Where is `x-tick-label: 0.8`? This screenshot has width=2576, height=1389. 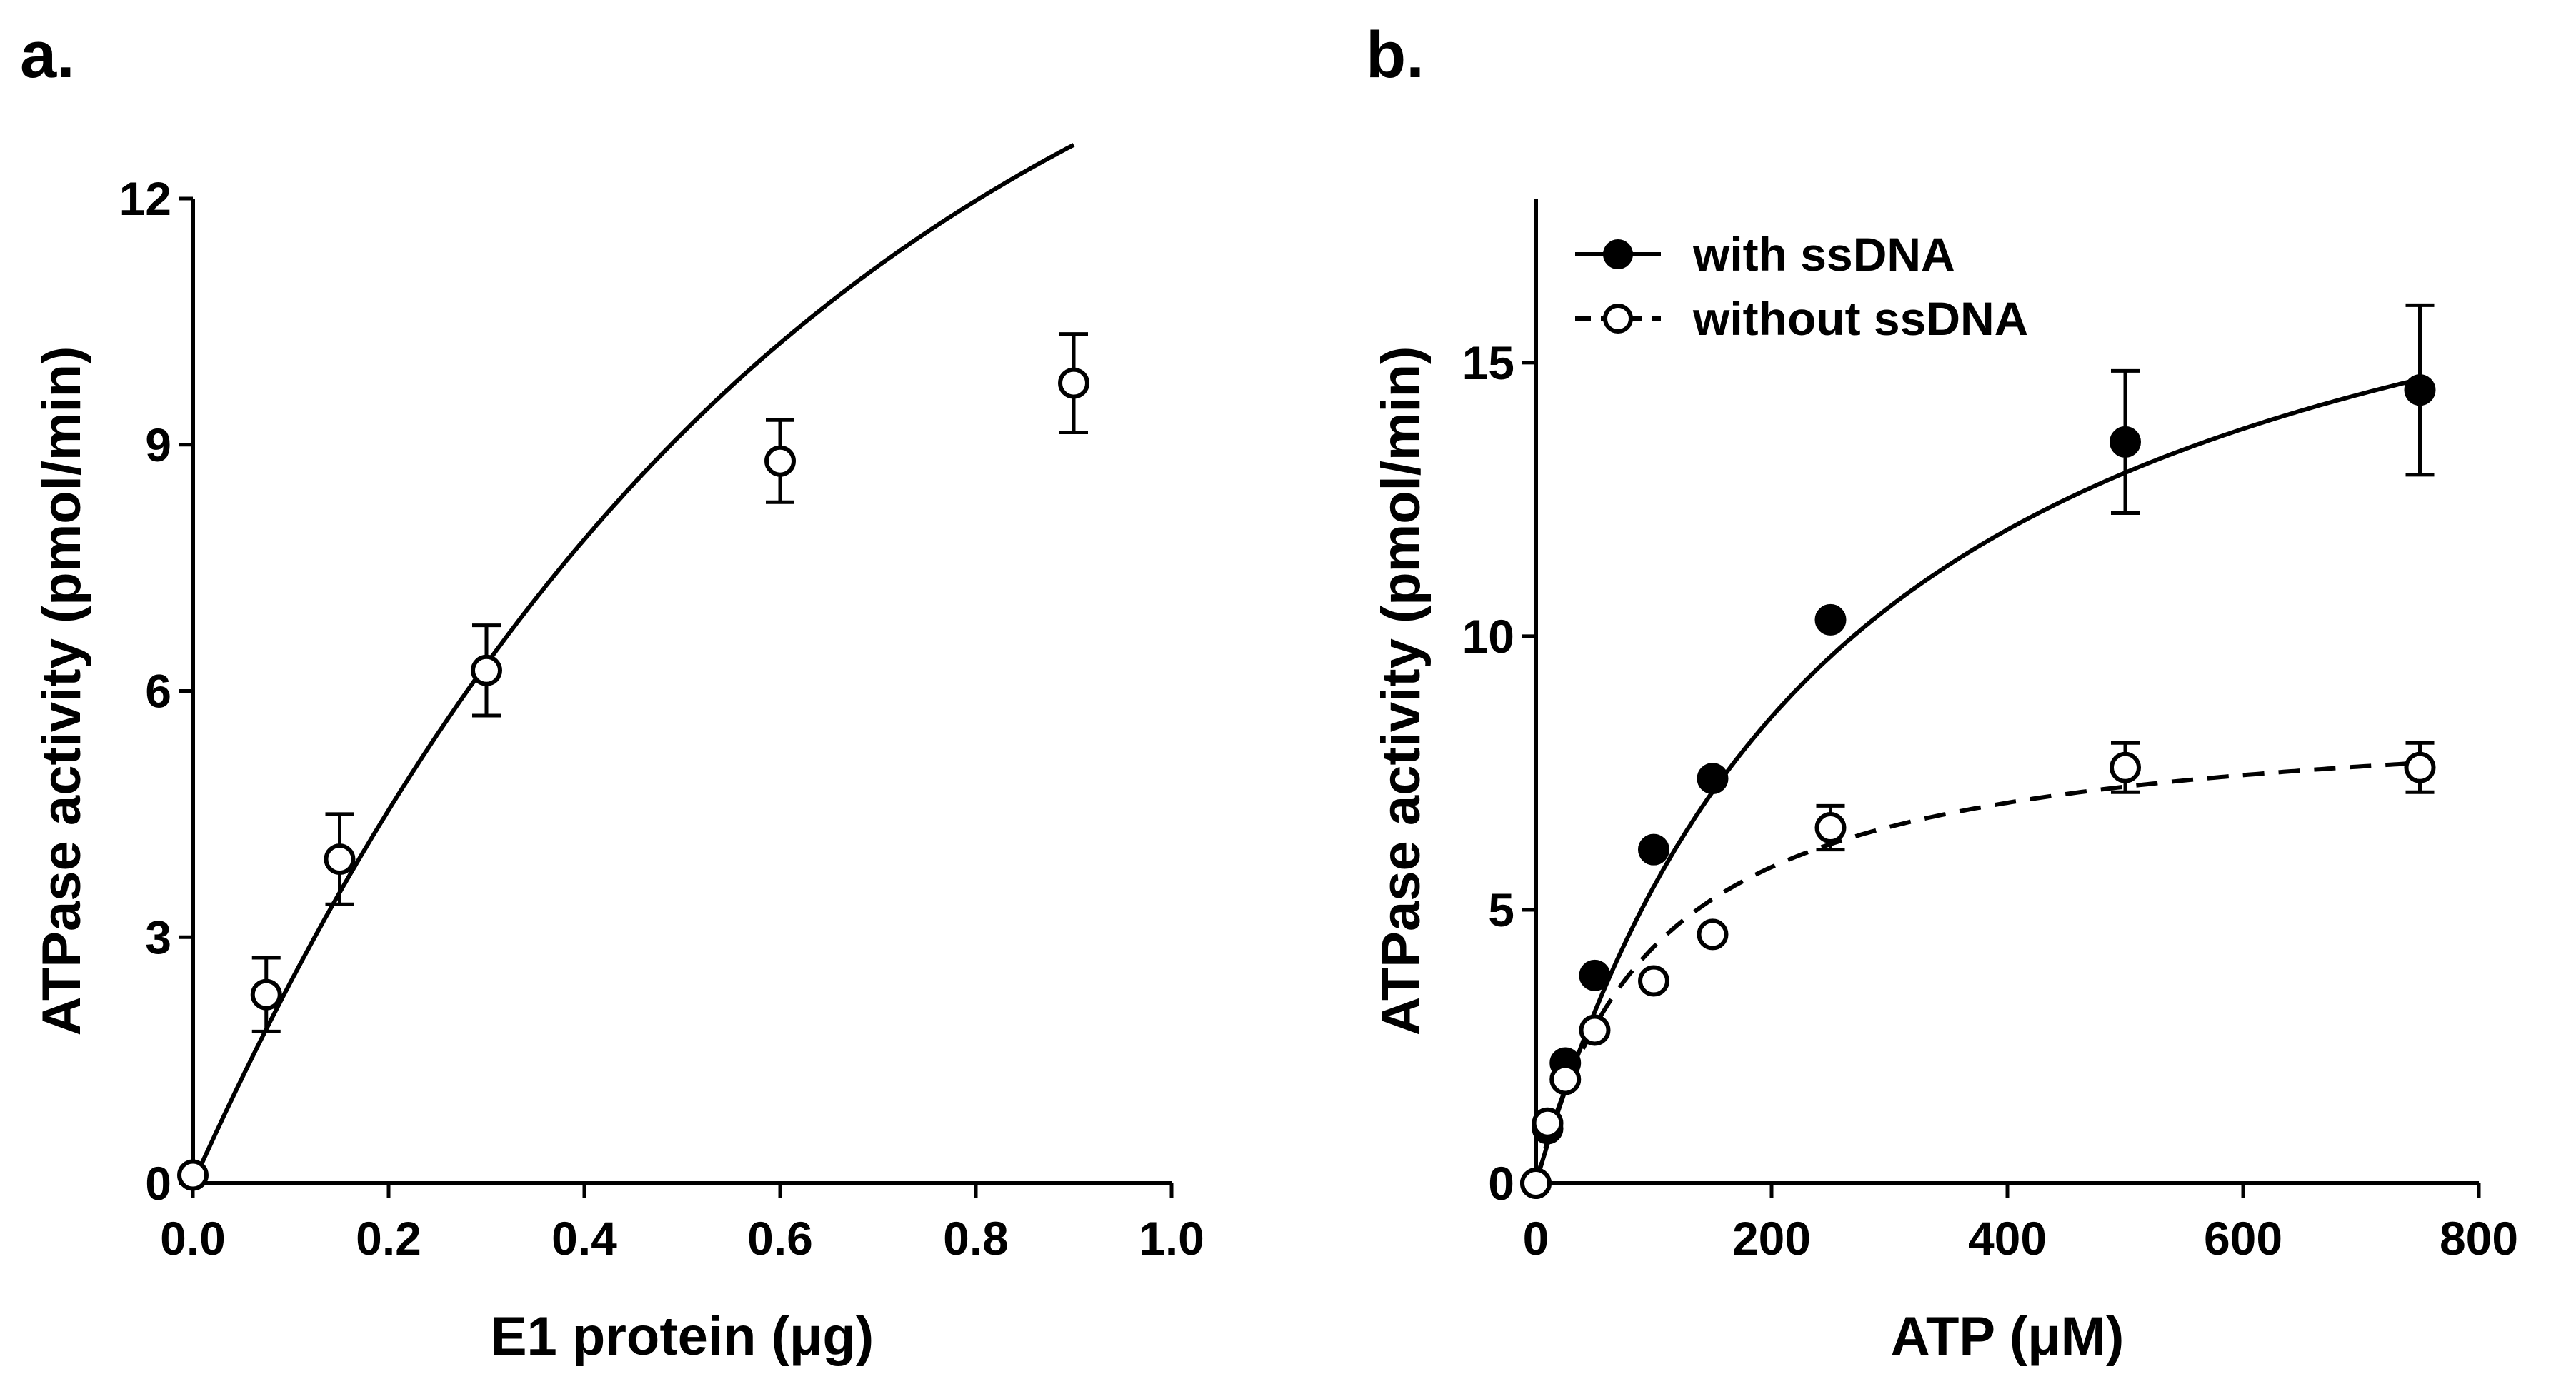
x-tick-label: 0.8 is located at coordinates (976, 1238).